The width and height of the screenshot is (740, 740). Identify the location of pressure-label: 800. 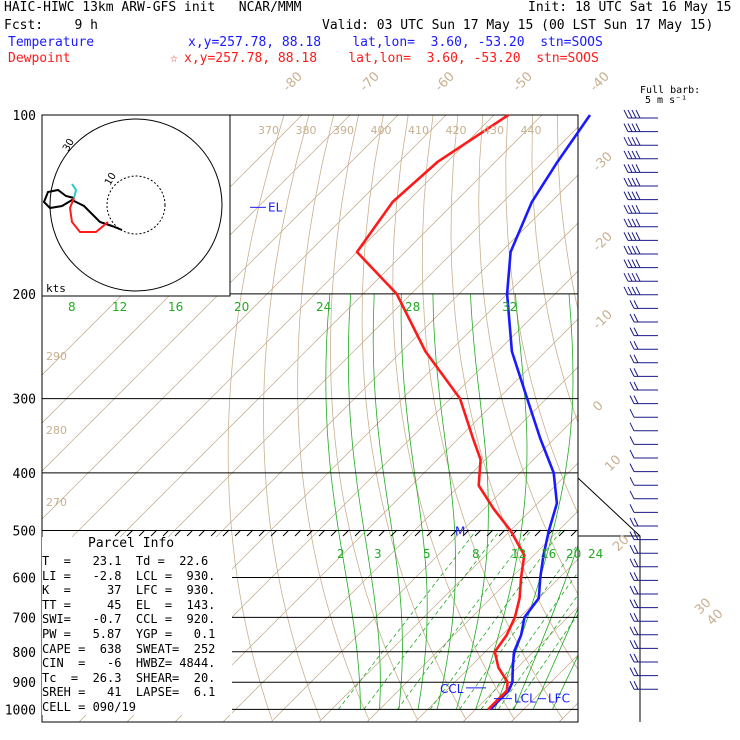
(24, 653).